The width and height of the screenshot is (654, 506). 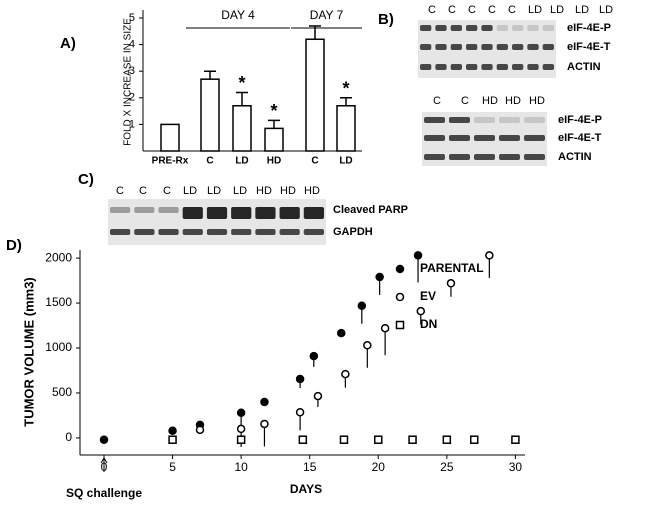 I want to click on x-tick-label: 25, so click(x=447, y=467).